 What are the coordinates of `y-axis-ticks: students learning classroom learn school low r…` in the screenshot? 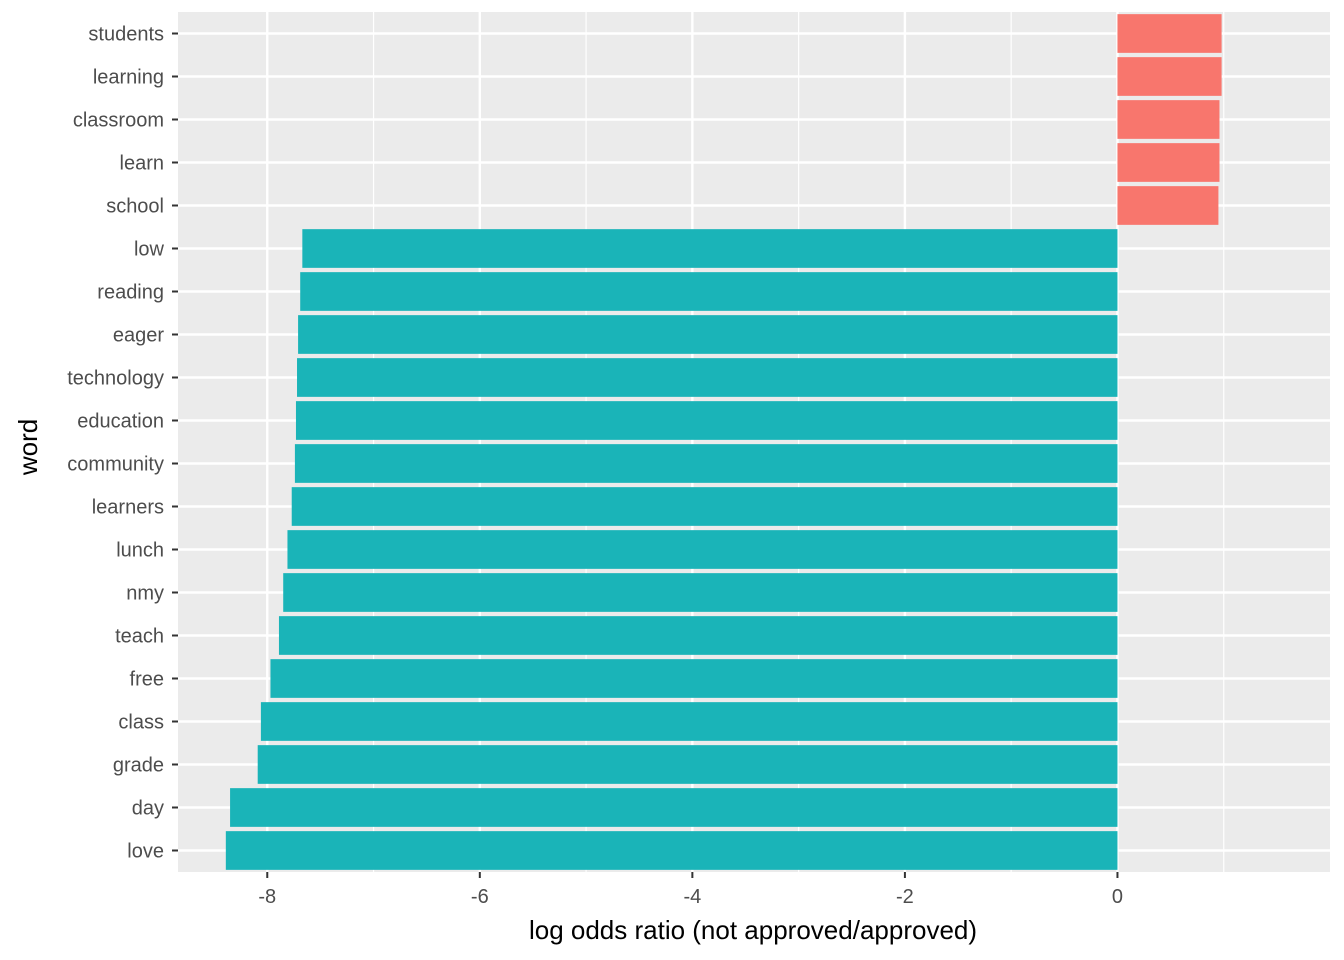 It's located at (122, 443).